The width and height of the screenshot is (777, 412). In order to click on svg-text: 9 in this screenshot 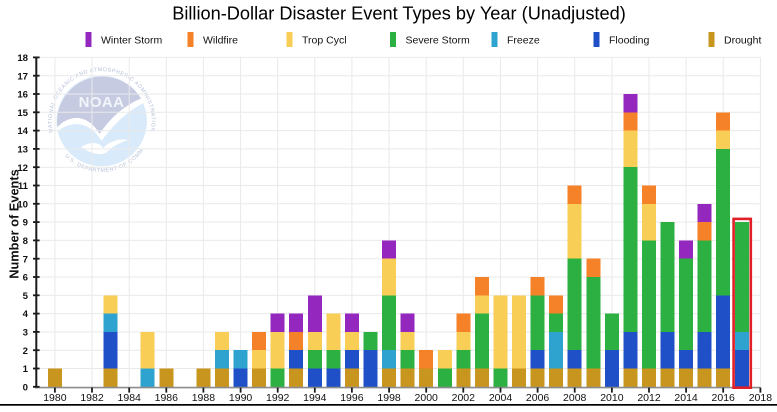, I will do `click(25, 223)`.